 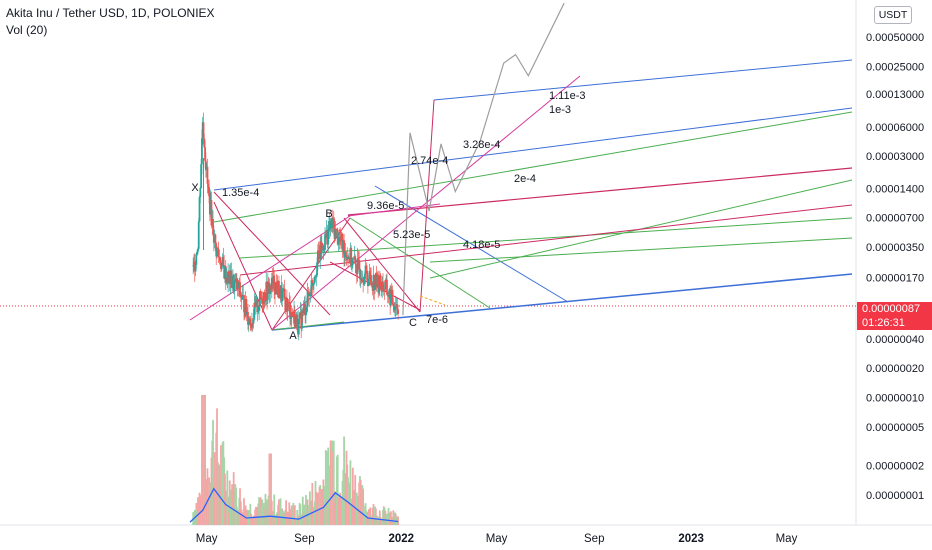 I want to click on price-scale-label: 0.00025000, so click(x=895, y=67).